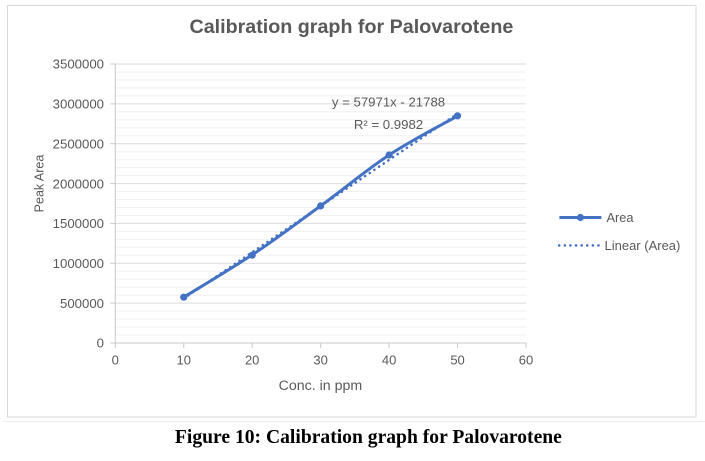 The image size is (705, 461). Describe the element at coordinates (184, 360) in the screenshot. I see `svg-text: 10` at that location.